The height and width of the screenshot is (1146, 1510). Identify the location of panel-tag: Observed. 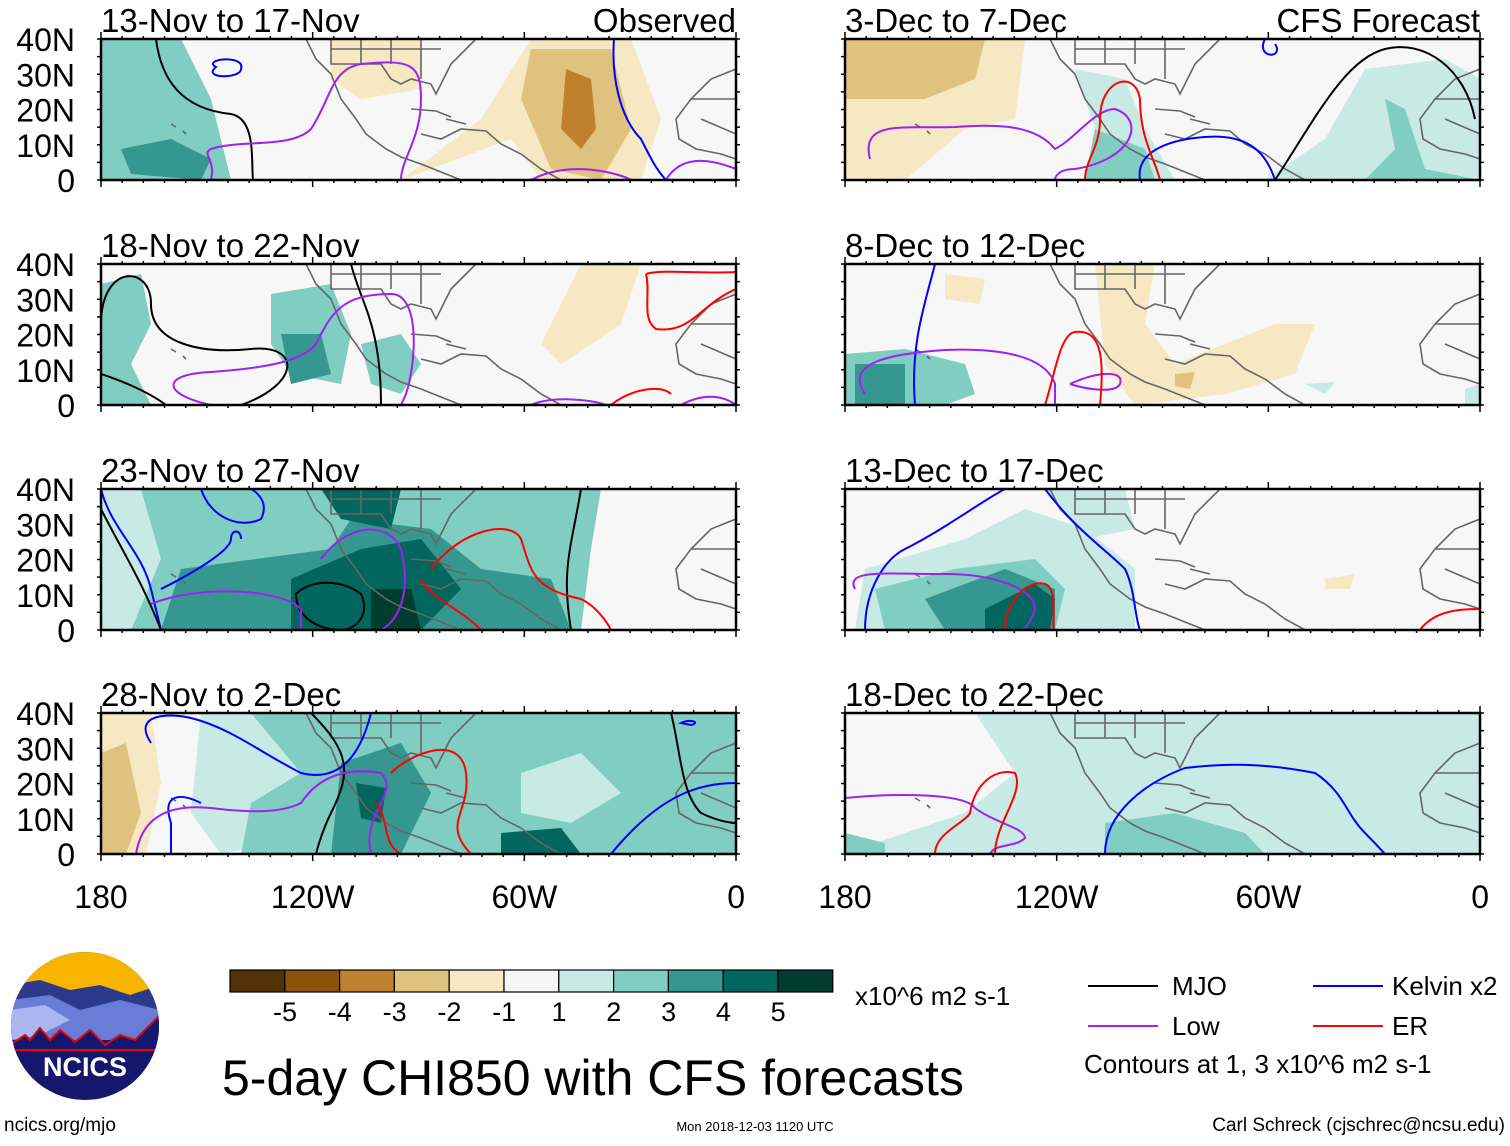
(664, 20).